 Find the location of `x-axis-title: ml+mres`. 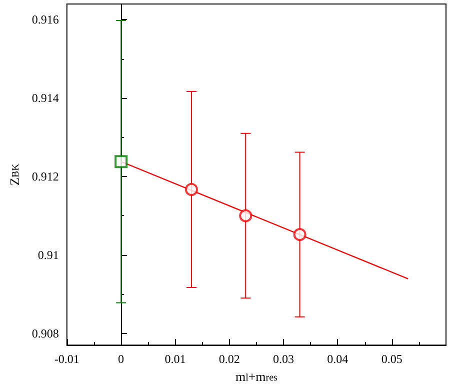

x-axis-title: ml+mres is located at coordinates (256, 376).